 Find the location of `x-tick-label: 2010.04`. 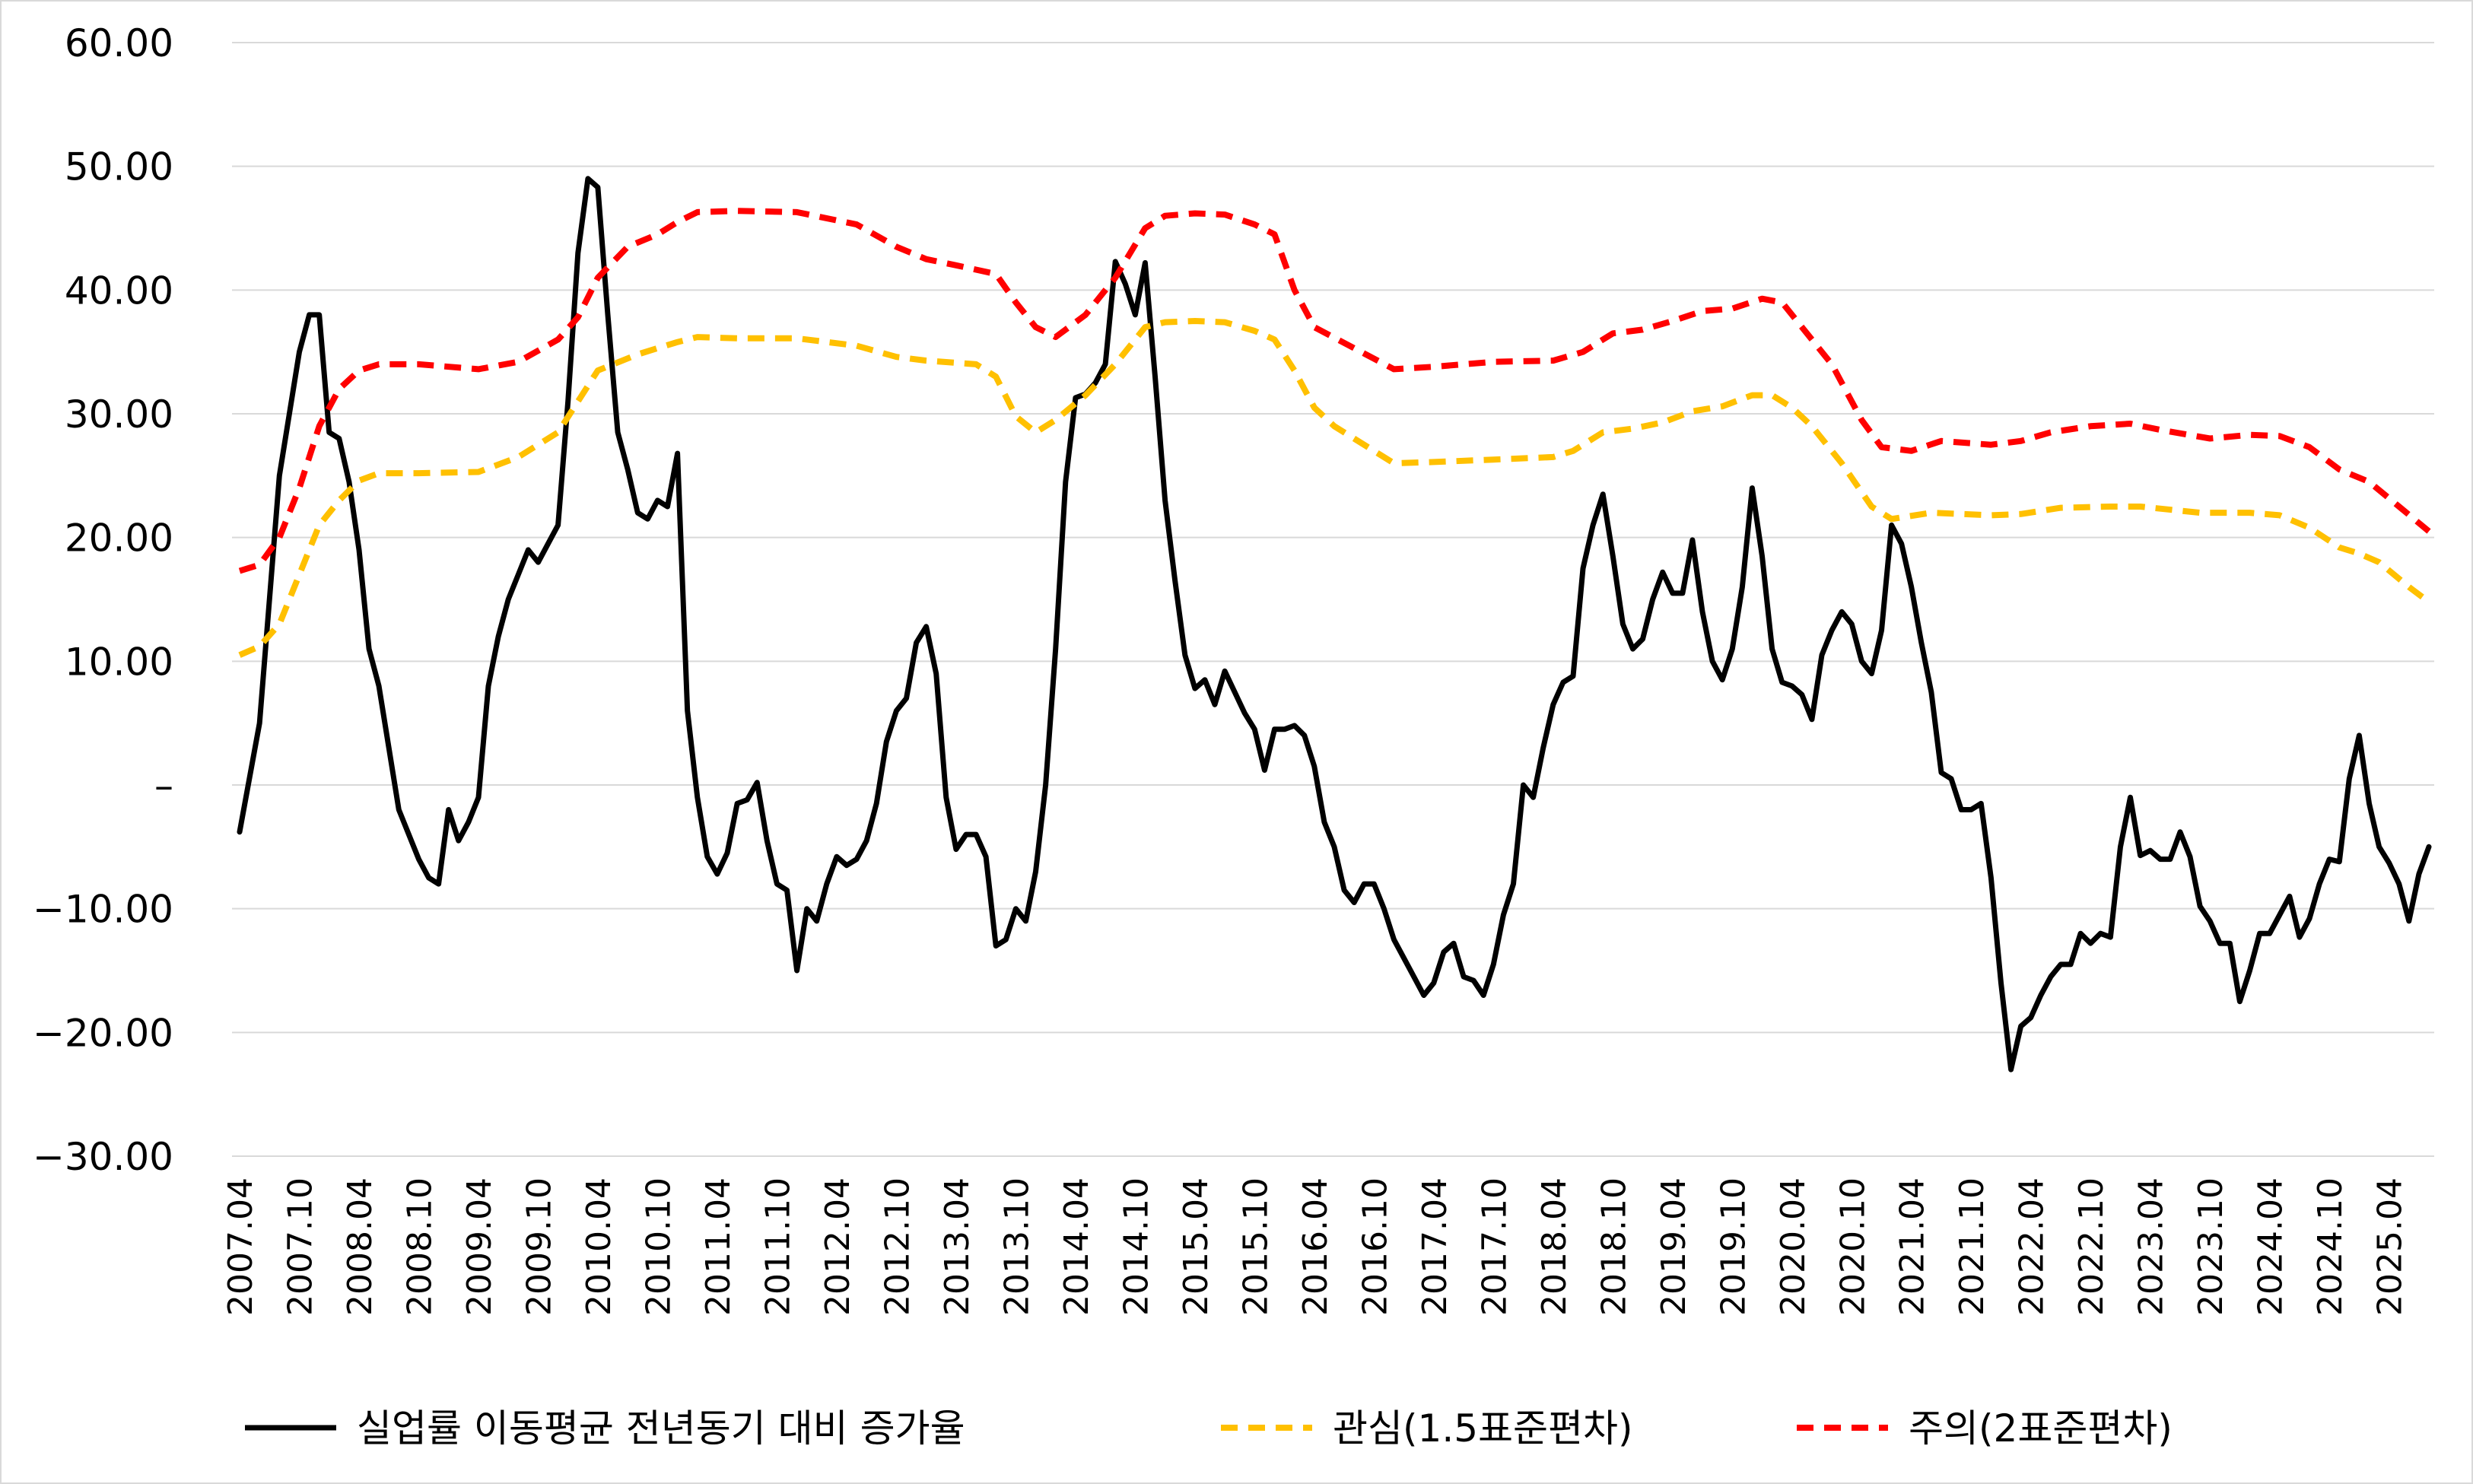

x-tick-label: 2010.04 is located at coordinates (599, 1246).